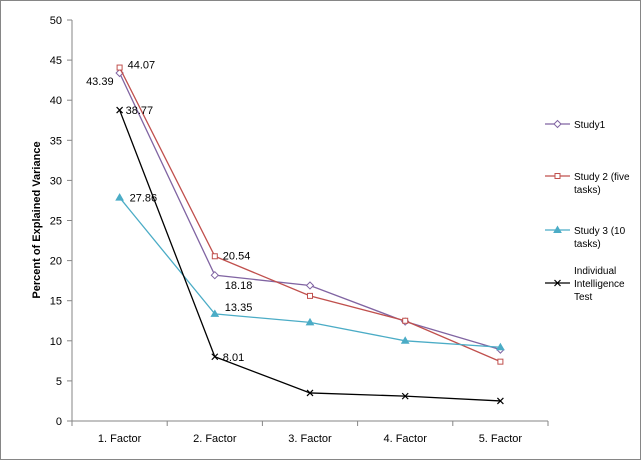  Describe the element at coordinates (56, 262) in the screenshot. I see `y-tick-label: 20` at that location.